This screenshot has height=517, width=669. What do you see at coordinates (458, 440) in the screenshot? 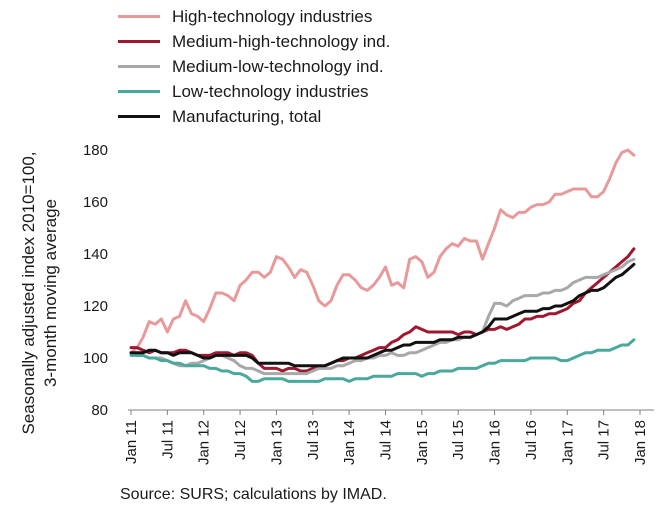
I see `x-tick-label: Jul 15` at bounding box center [458, 440].